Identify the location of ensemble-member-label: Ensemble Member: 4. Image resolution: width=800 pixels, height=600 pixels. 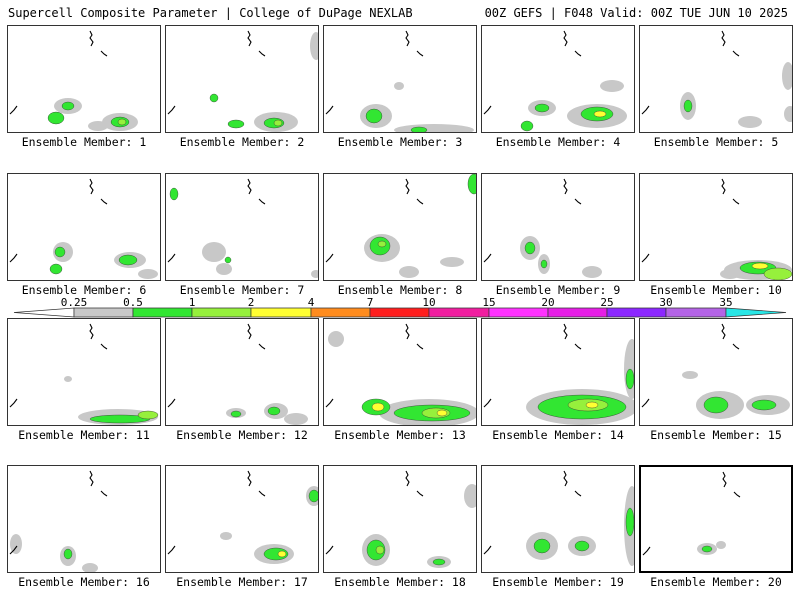
(558, 142).